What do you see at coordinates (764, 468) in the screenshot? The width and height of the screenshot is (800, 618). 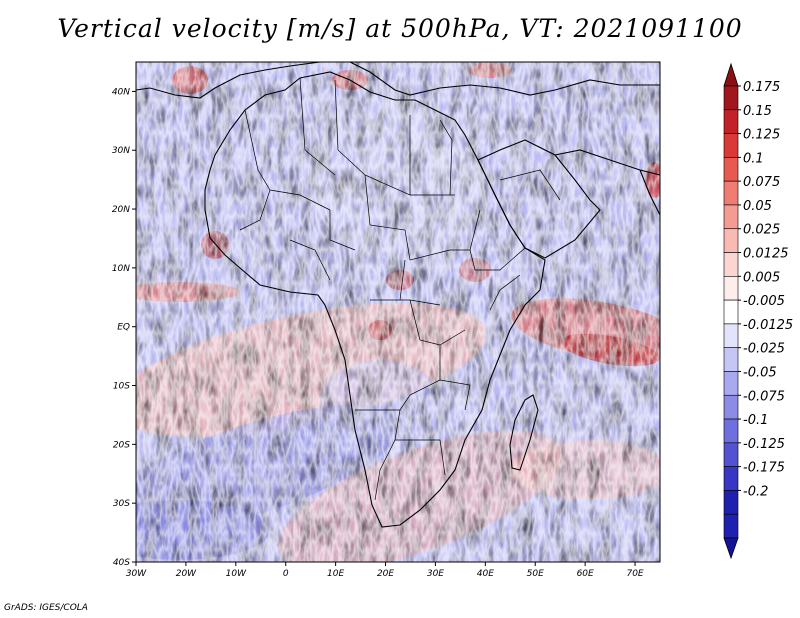 I see `colorbar-label: -0.175` at bounding box center [764, 468].